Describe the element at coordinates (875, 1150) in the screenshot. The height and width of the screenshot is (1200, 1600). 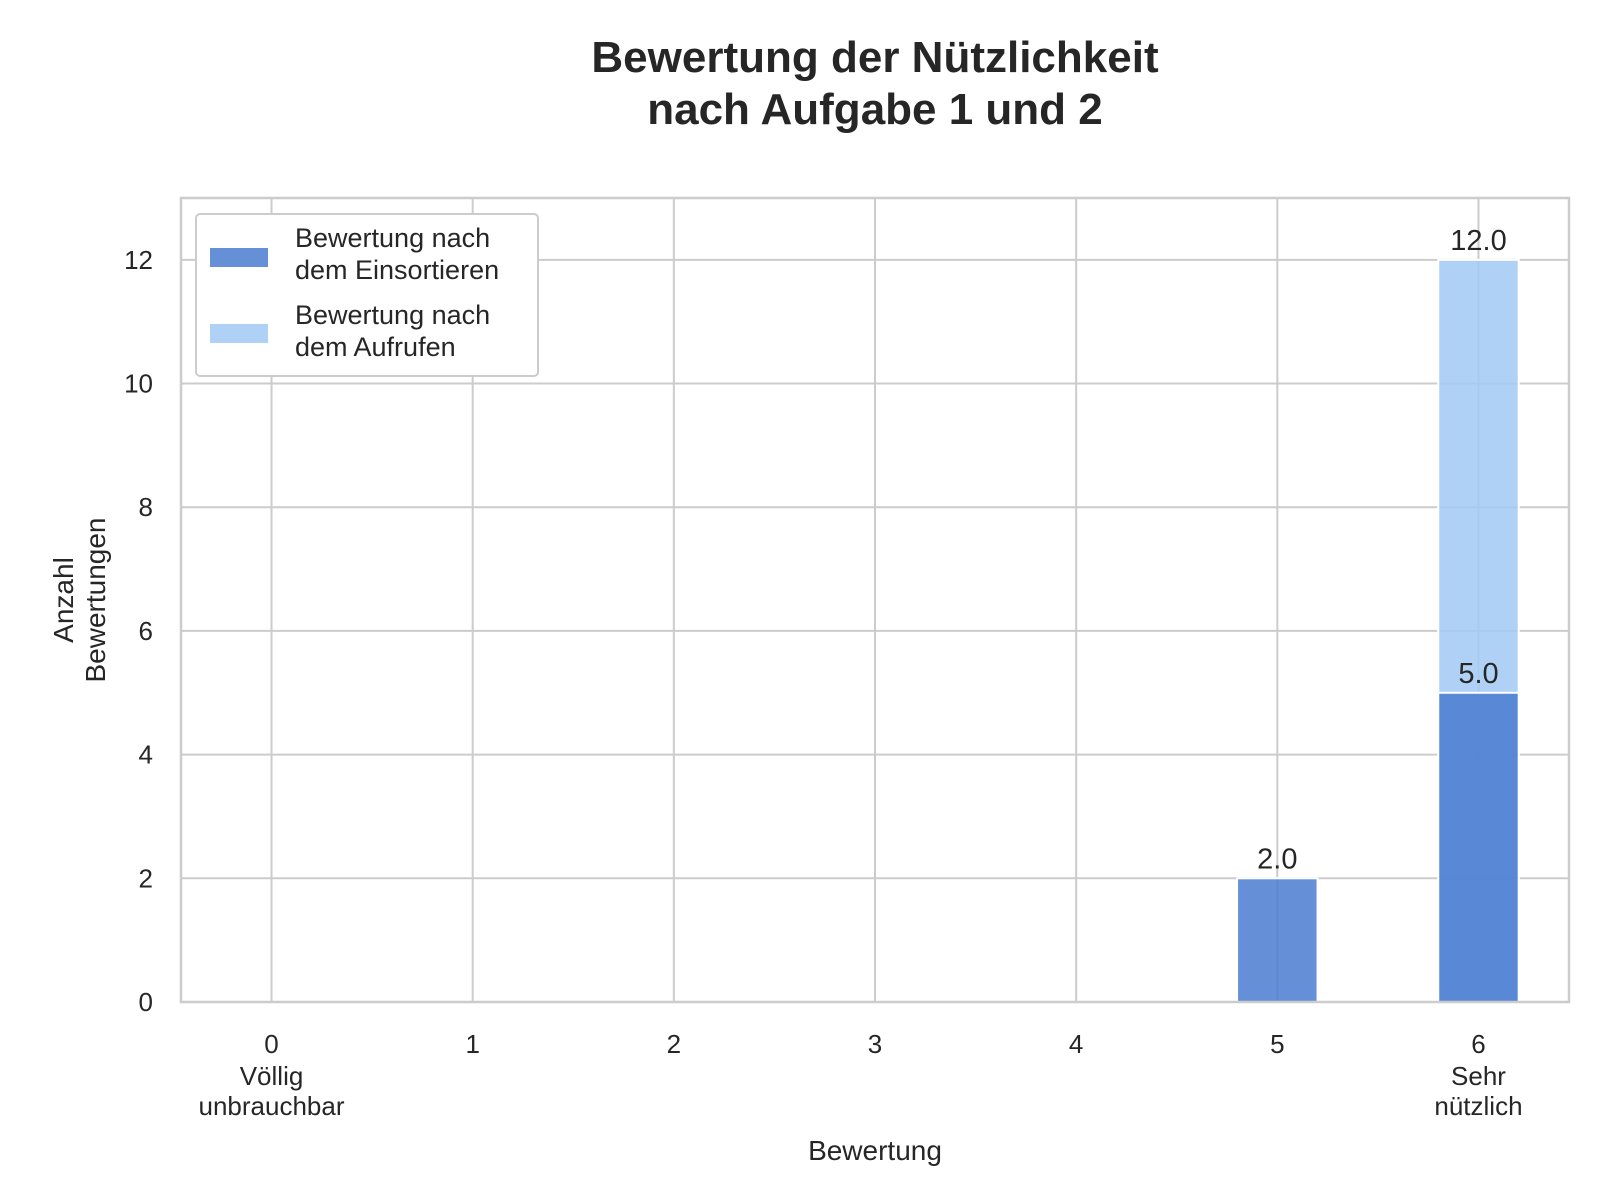
I see `x-axis-label: Bewertung` at that location.